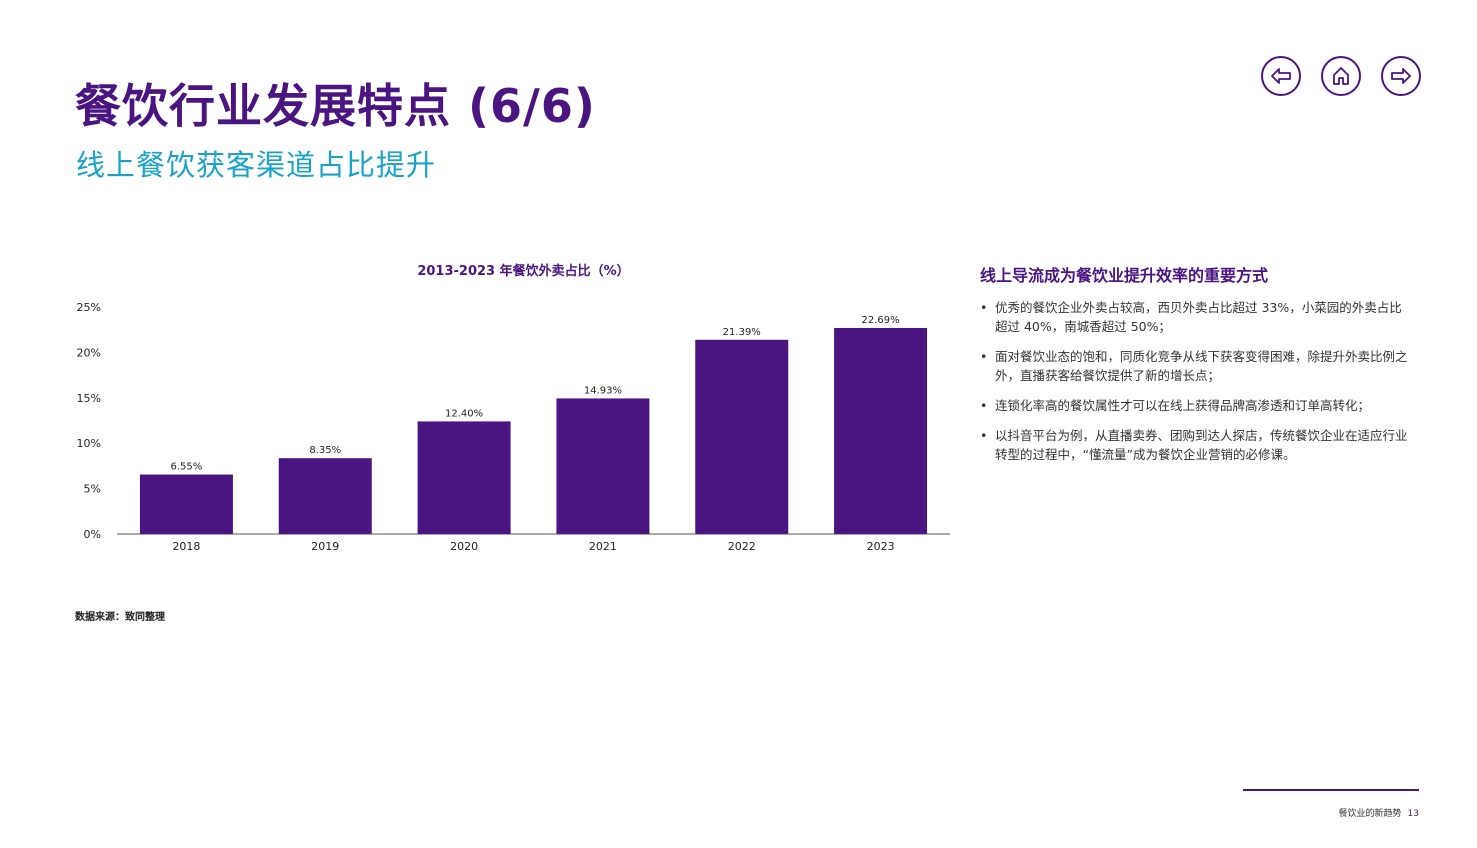 The height and width of the screenshot is (848, 1477). What do you see at coordinates (603, 390) in the screenshot?
I see `data-label: 14.93%` at bounding box center [603, 390].